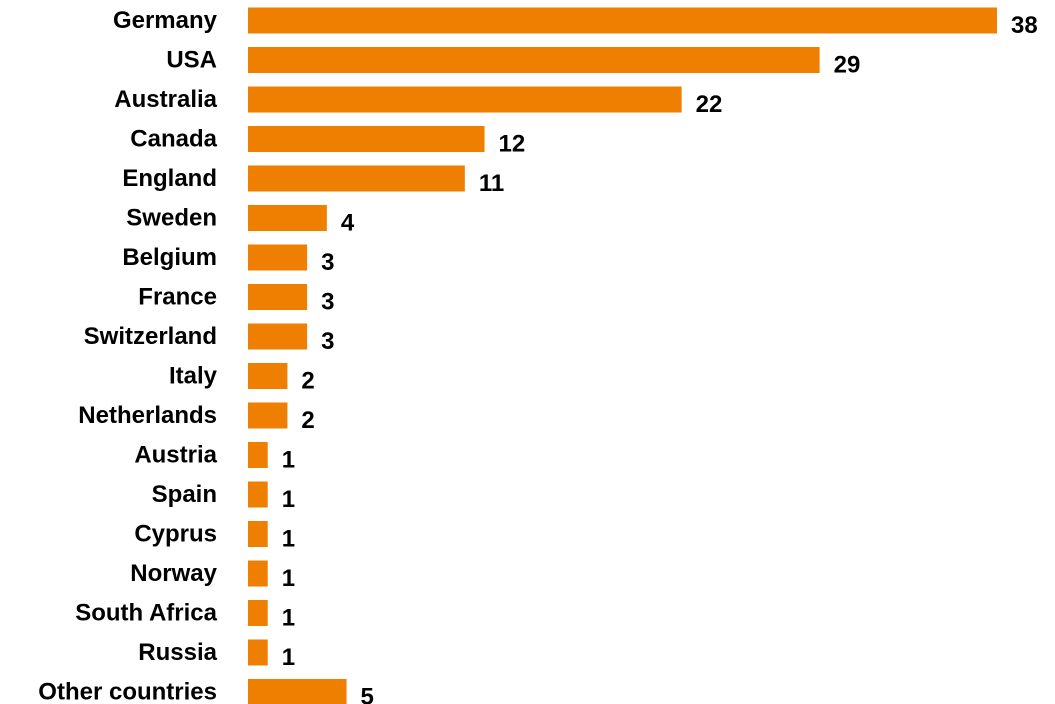 The width and height of the screenshot is (1055, 704). Describe the element at coordinates (297, 691) in the screenshot. I see `bar-other-countries` at that location.